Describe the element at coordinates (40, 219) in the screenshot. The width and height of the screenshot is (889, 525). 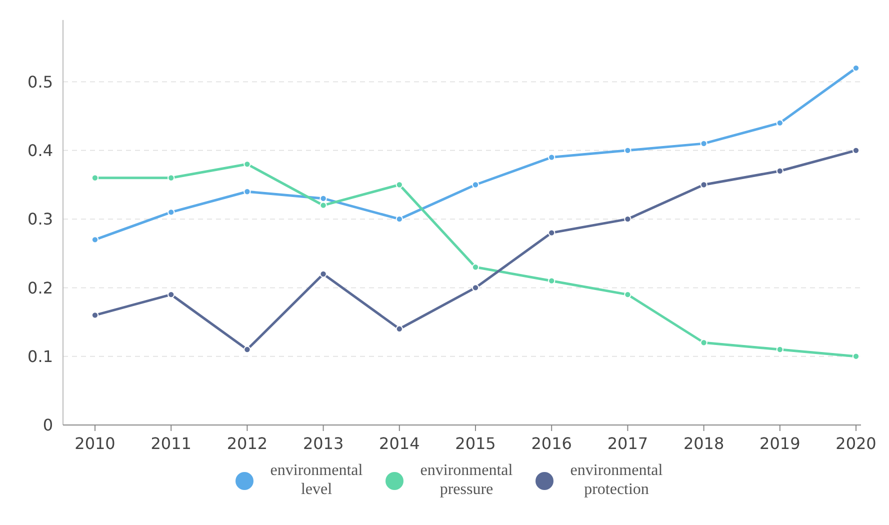
I see `y-tick-label: 0.3` at that location.